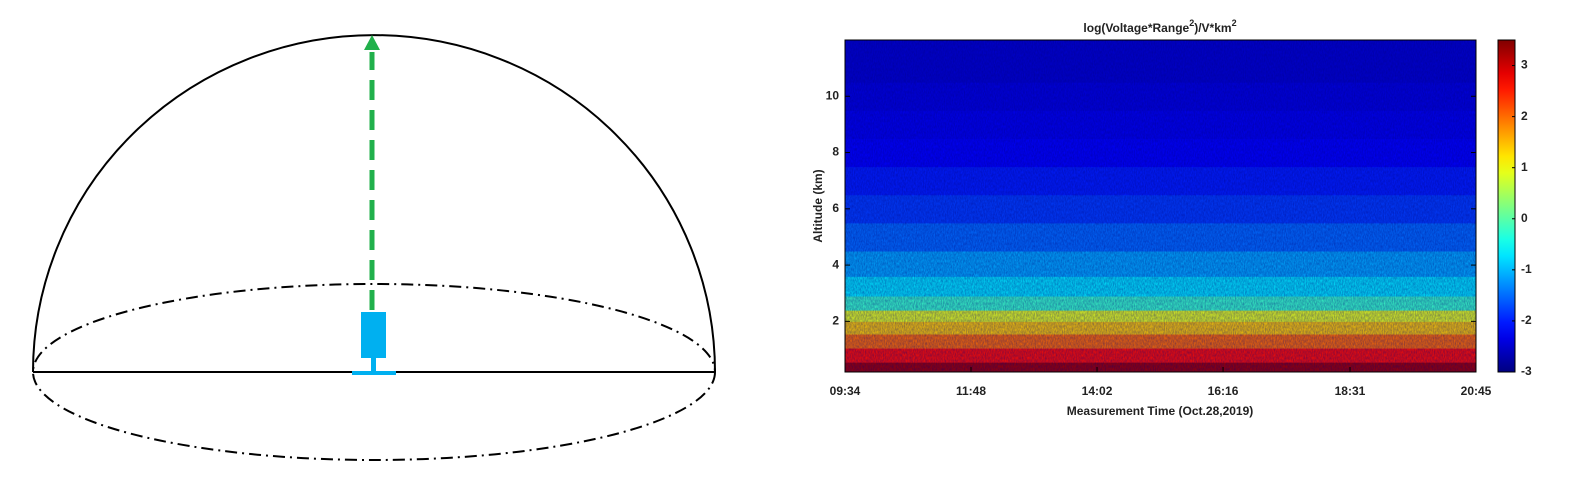  Describe the element at coordinates (1524, 167) in the screenshot. I see `colorbar-tick-label: 1` at that location.